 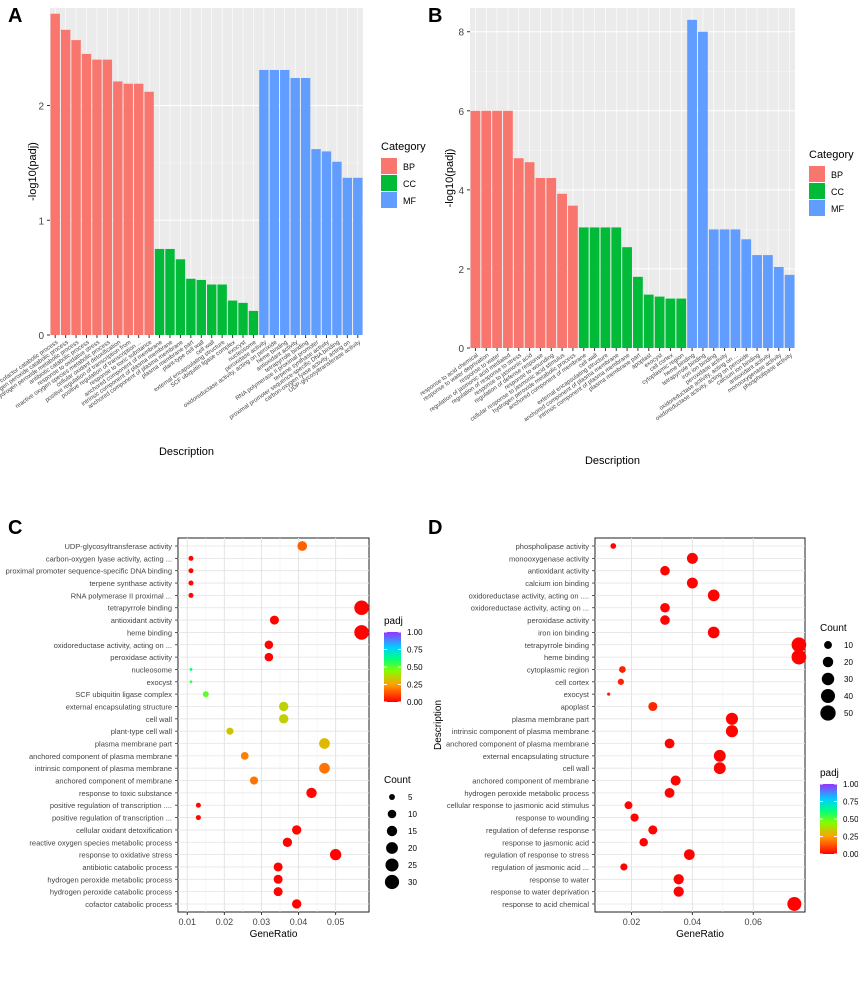 What do you see at coordinates (149, 632) in the screenshot?
I see `y-tick-label: heme binding` at bounding box center [149, 632].